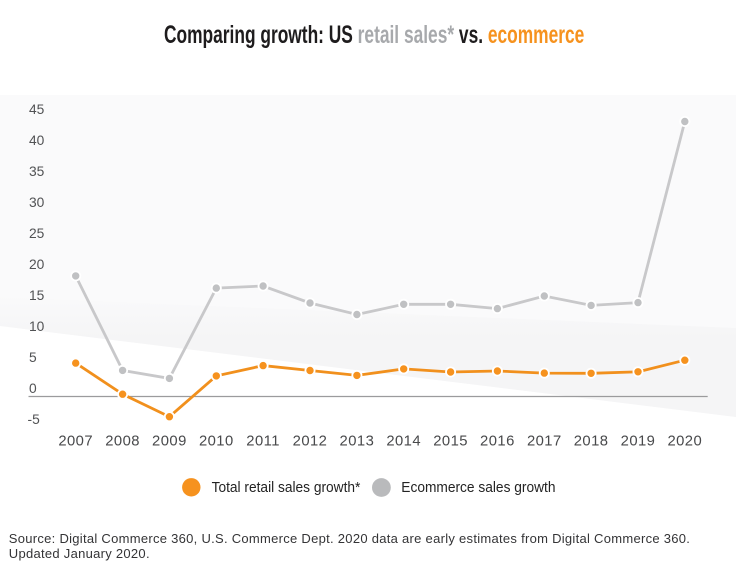  I want to click on svg-text: 10, so click(37, 326).